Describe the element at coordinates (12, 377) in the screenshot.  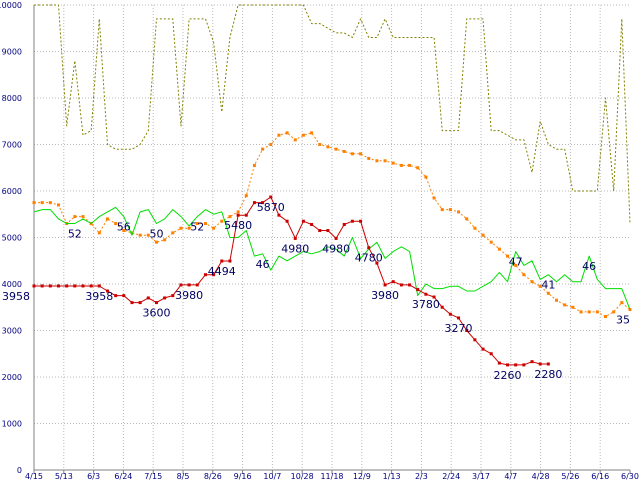
I see `y-tick-label: 2000` at that location.